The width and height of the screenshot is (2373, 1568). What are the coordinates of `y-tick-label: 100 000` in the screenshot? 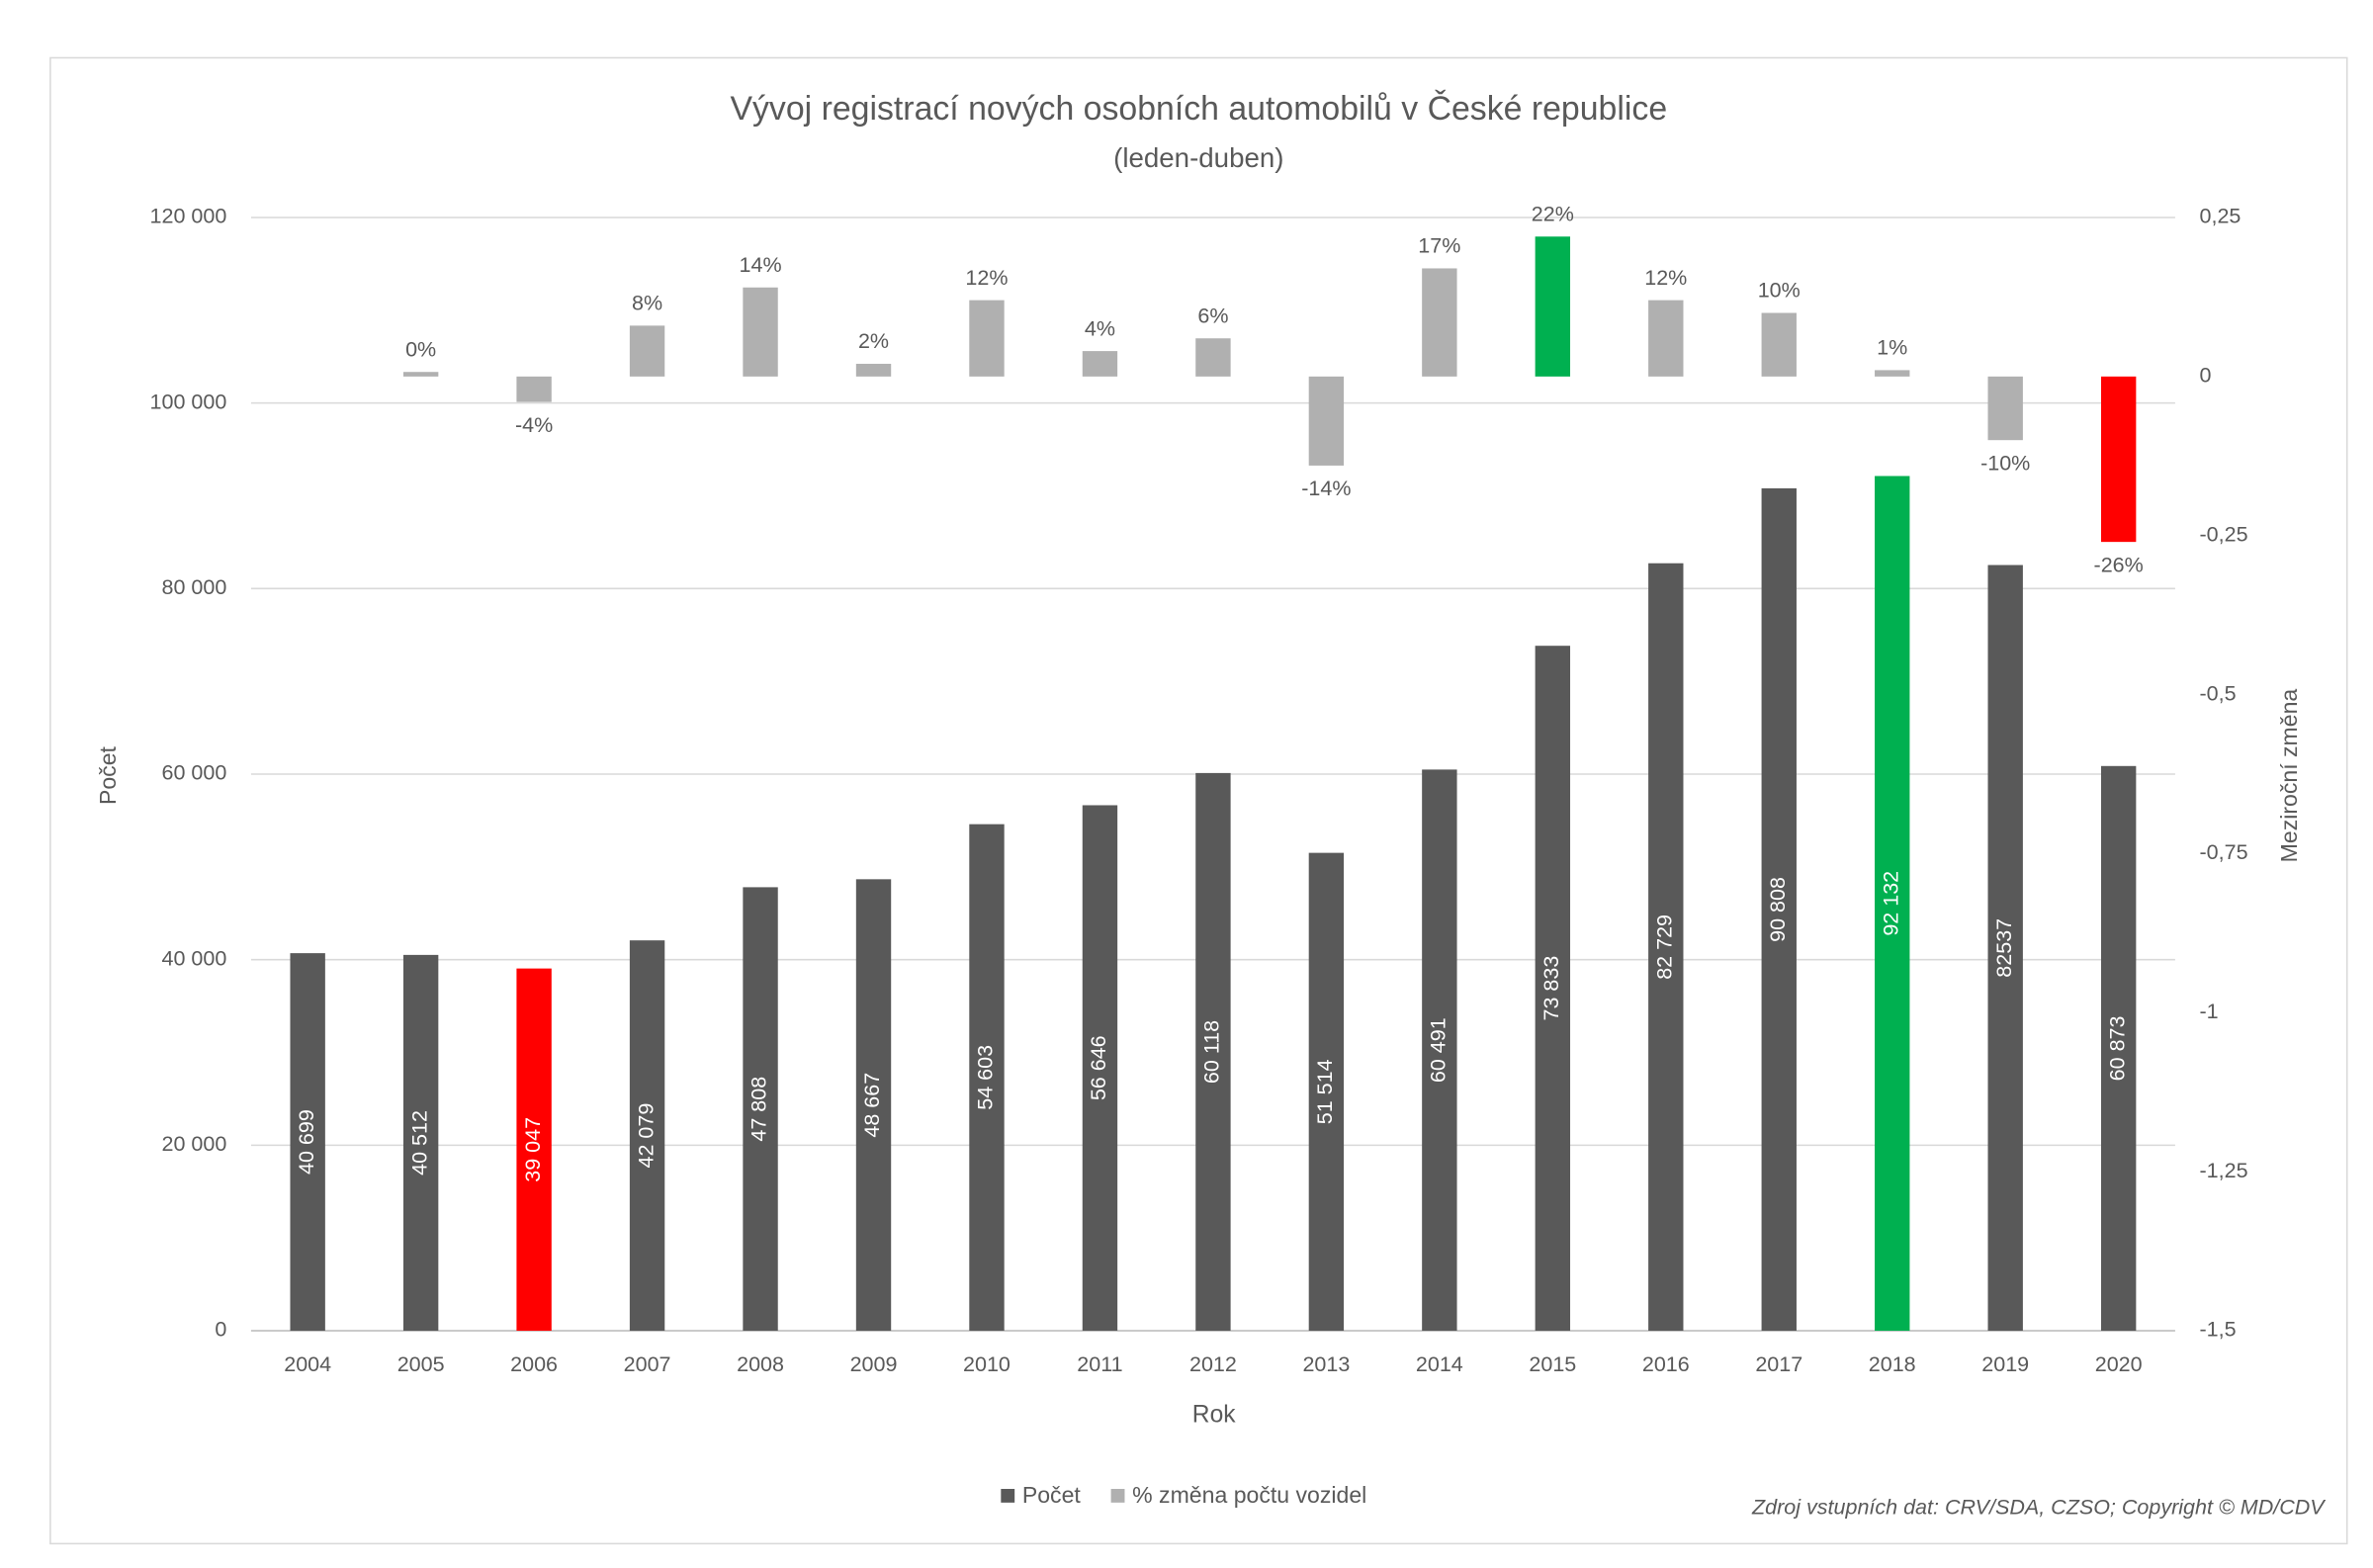 It's located at (188, 401).